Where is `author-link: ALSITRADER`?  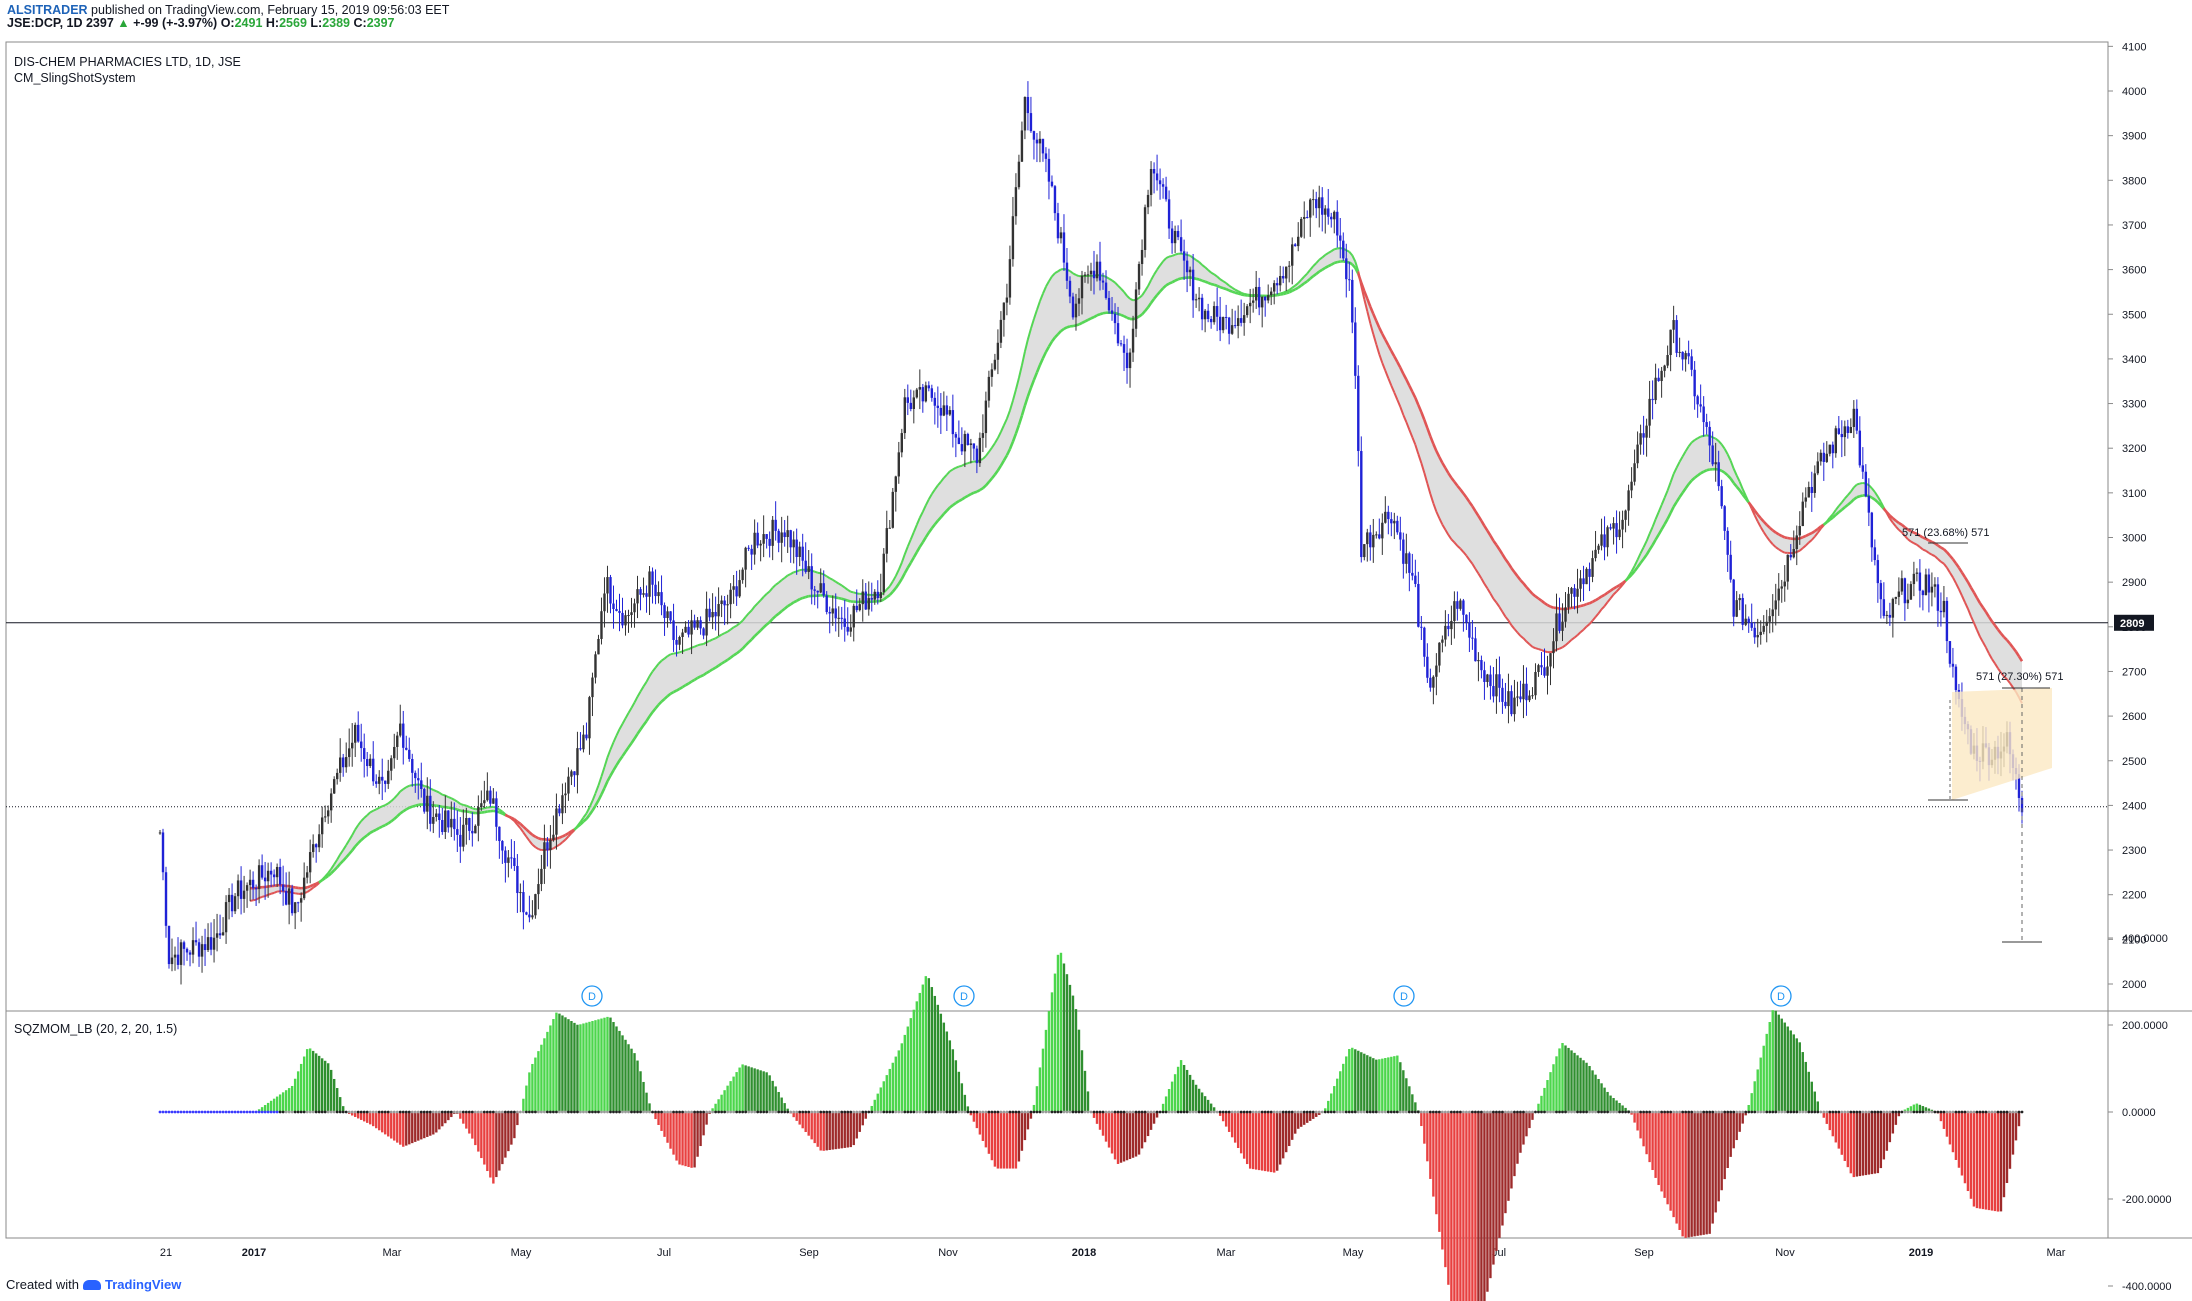
author-link: ALSITRADER is located at coordinates (47, 10).